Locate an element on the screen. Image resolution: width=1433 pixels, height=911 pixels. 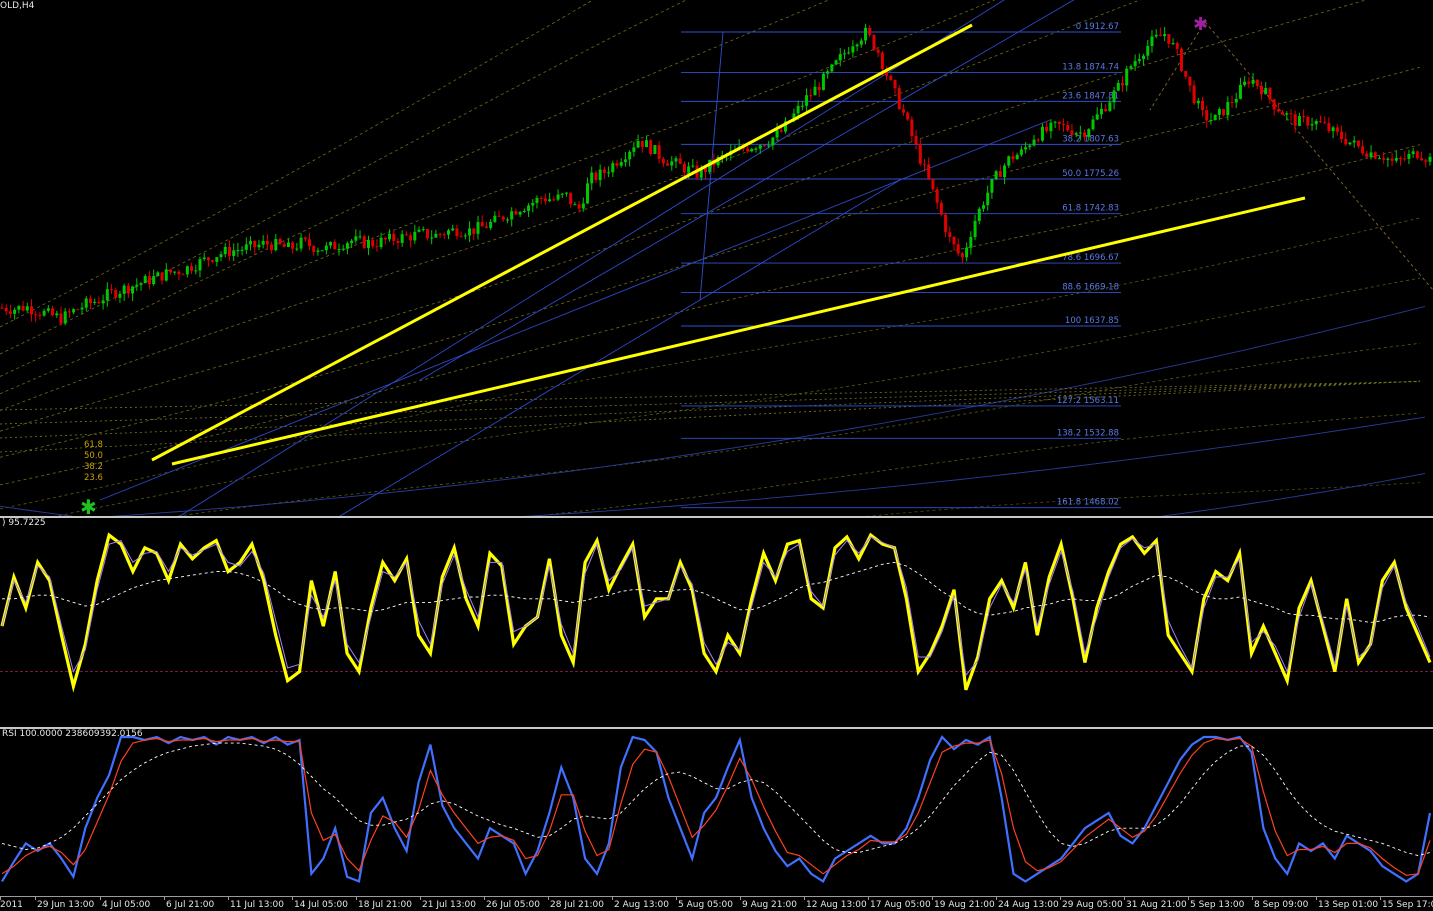
projection-line is located at coordinates (1318, 156).